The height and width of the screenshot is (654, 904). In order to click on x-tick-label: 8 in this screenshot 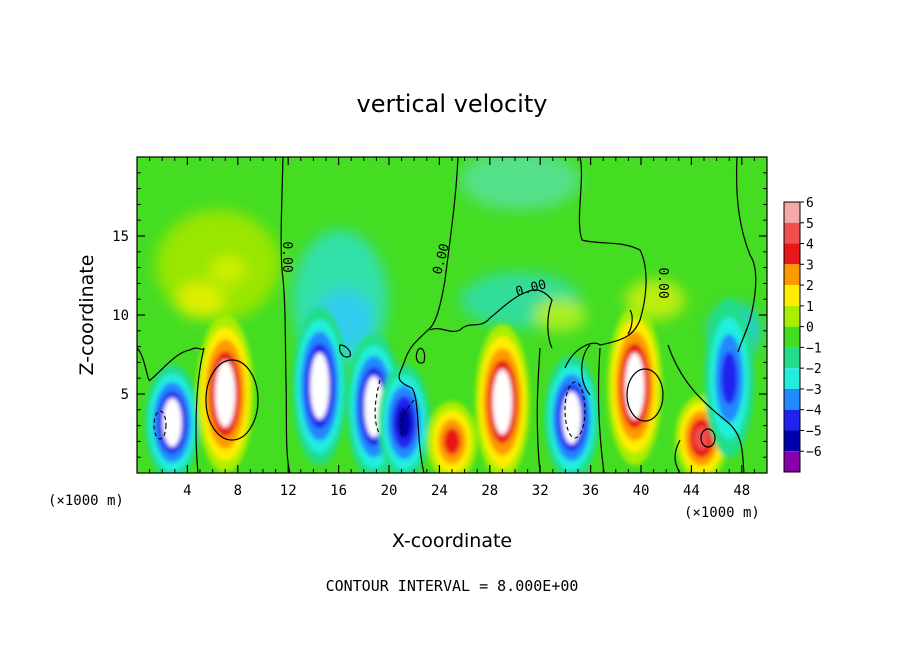, I will do `click(238, 491)`.